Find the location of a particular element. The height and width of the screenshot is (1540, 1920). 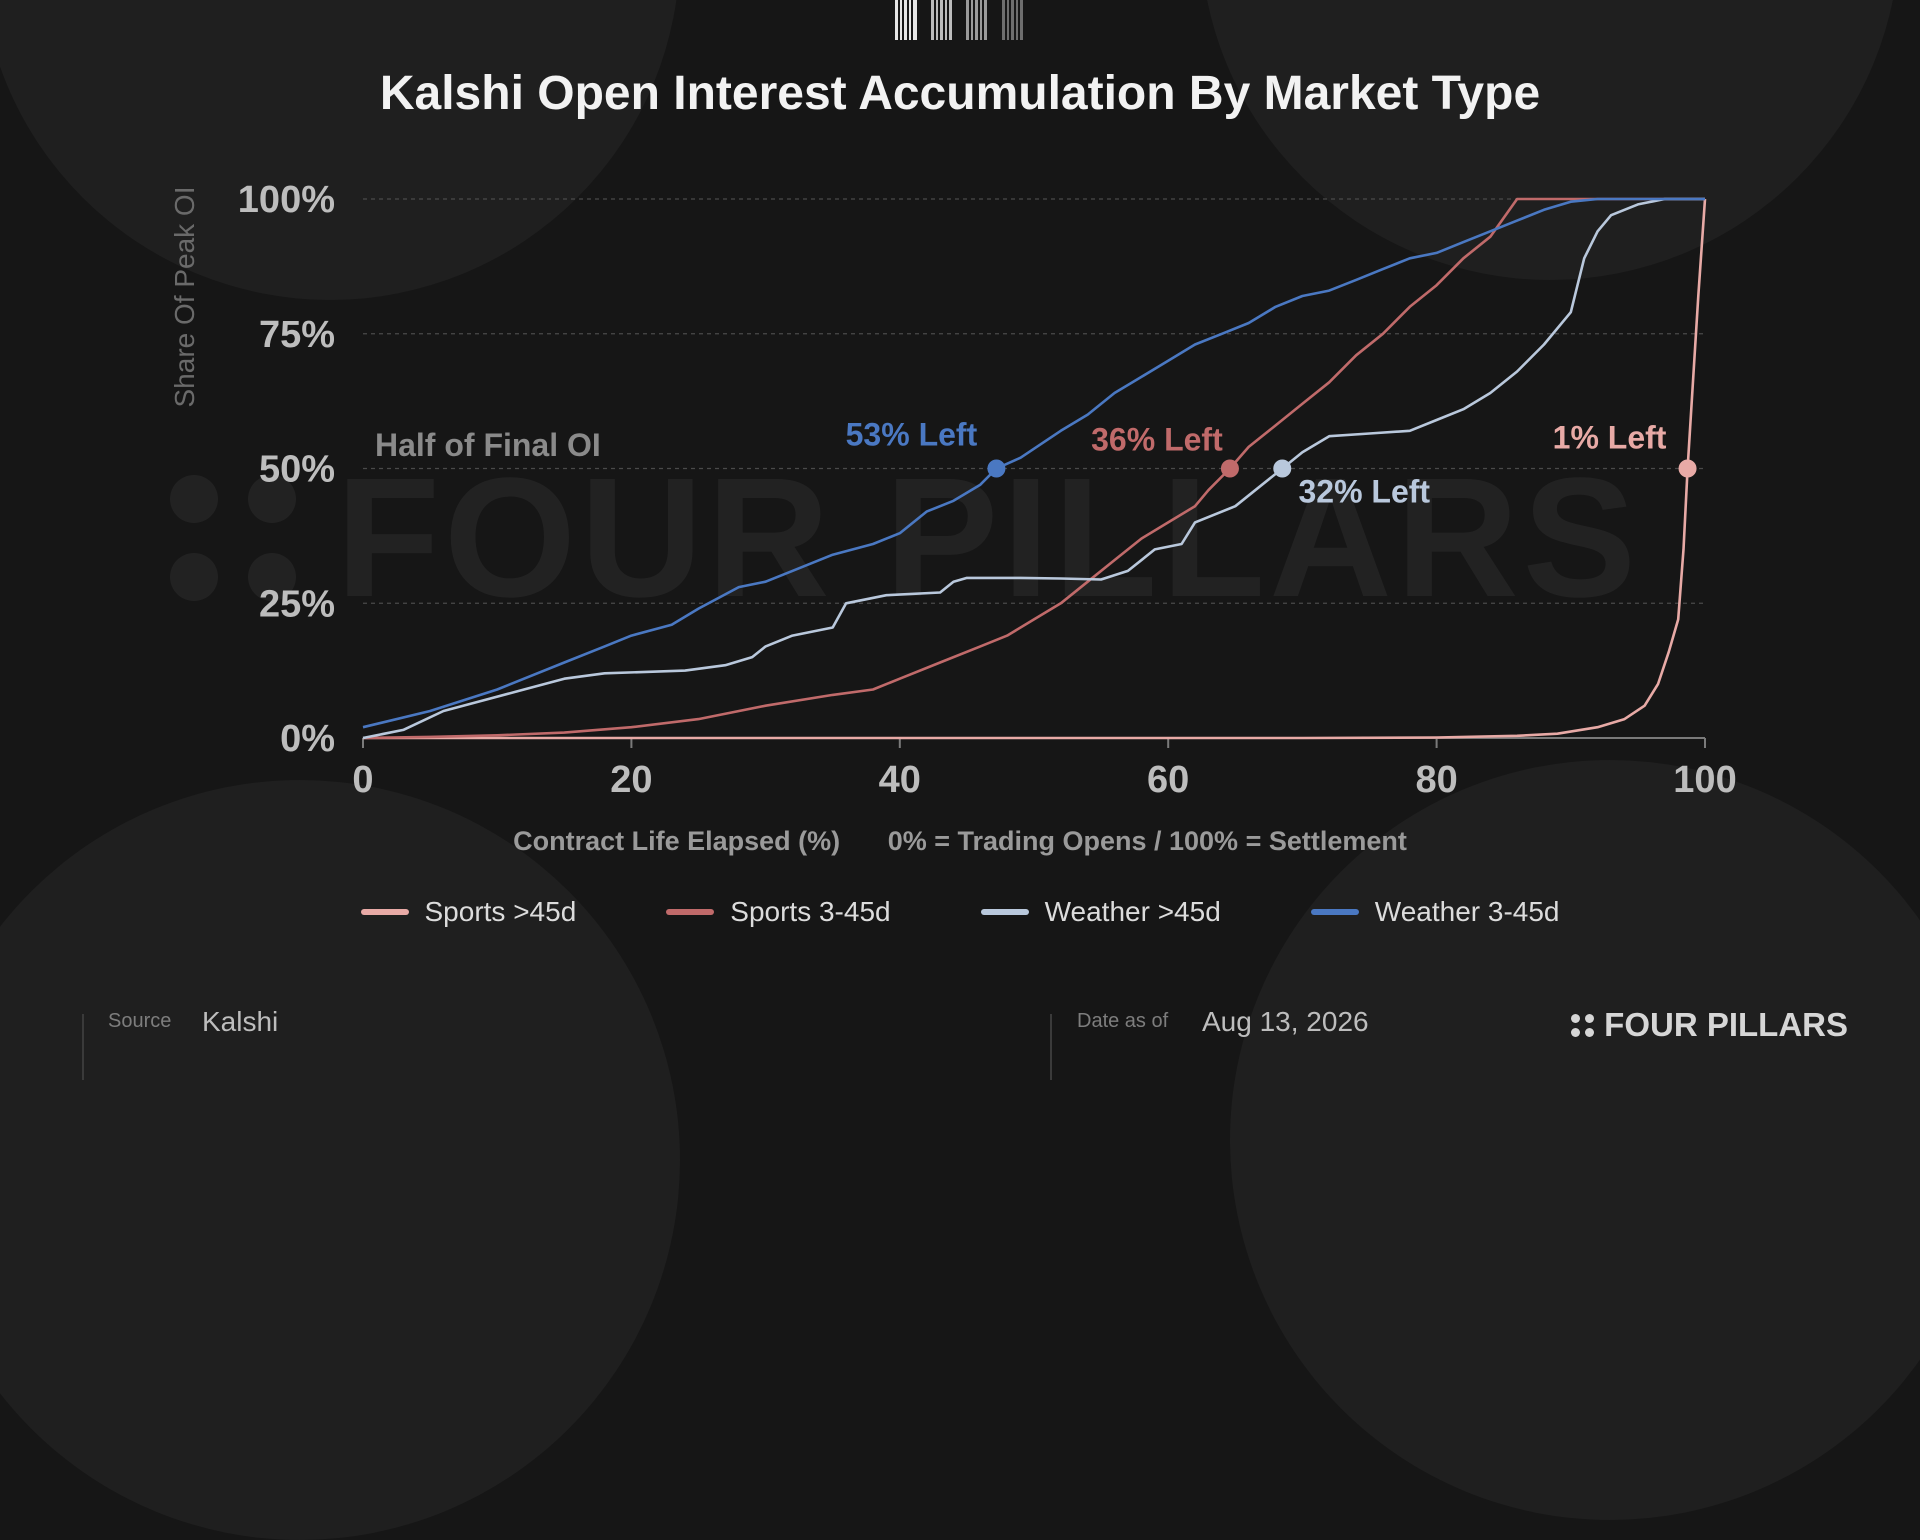

watermark-text: FOUR PILLARS is located at coordinates (988, 538).